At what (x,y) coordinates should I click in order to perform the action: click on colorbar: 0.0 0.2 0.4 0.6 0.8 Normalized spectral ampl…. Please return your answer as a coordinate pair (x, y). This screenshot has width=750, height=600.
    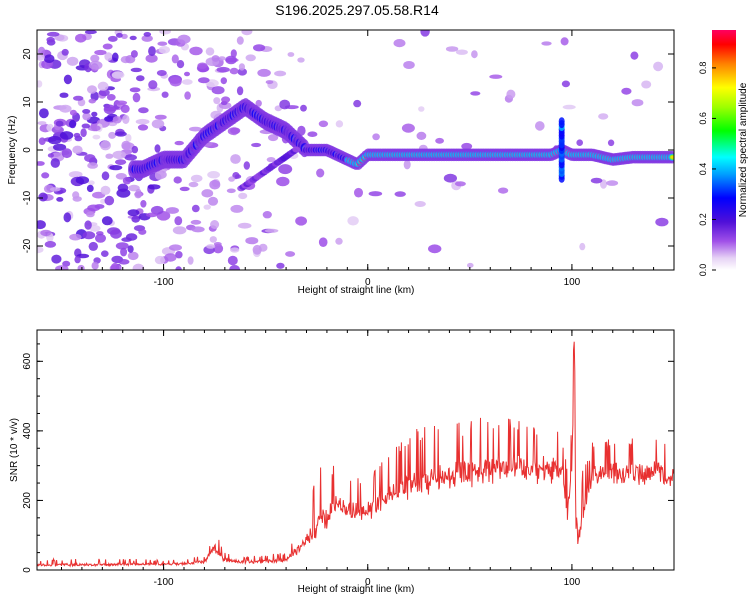
    Looking at the image, I should click on (723, 153).